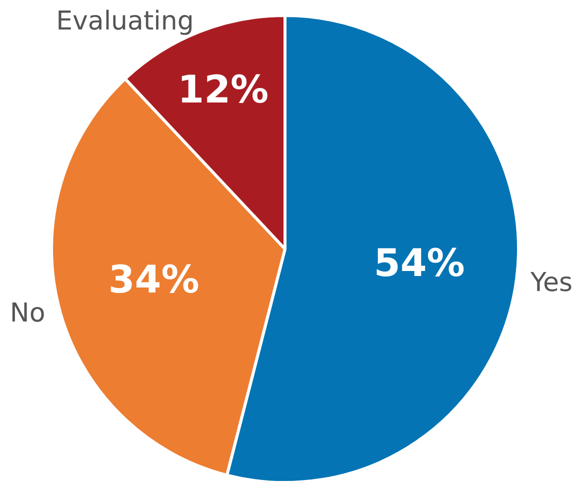  Describe the element at coordinates (223, 90) in the screenshot. I see `data-label: 12%` at that location.